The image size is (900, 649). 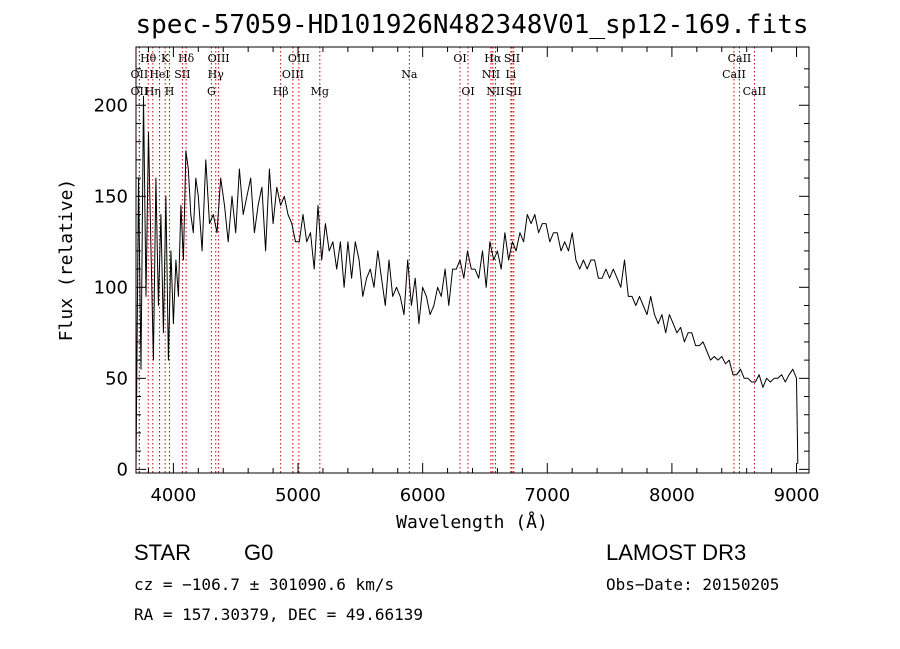 I want to click on y-tick-label: 150, so click(x=111, y=196).